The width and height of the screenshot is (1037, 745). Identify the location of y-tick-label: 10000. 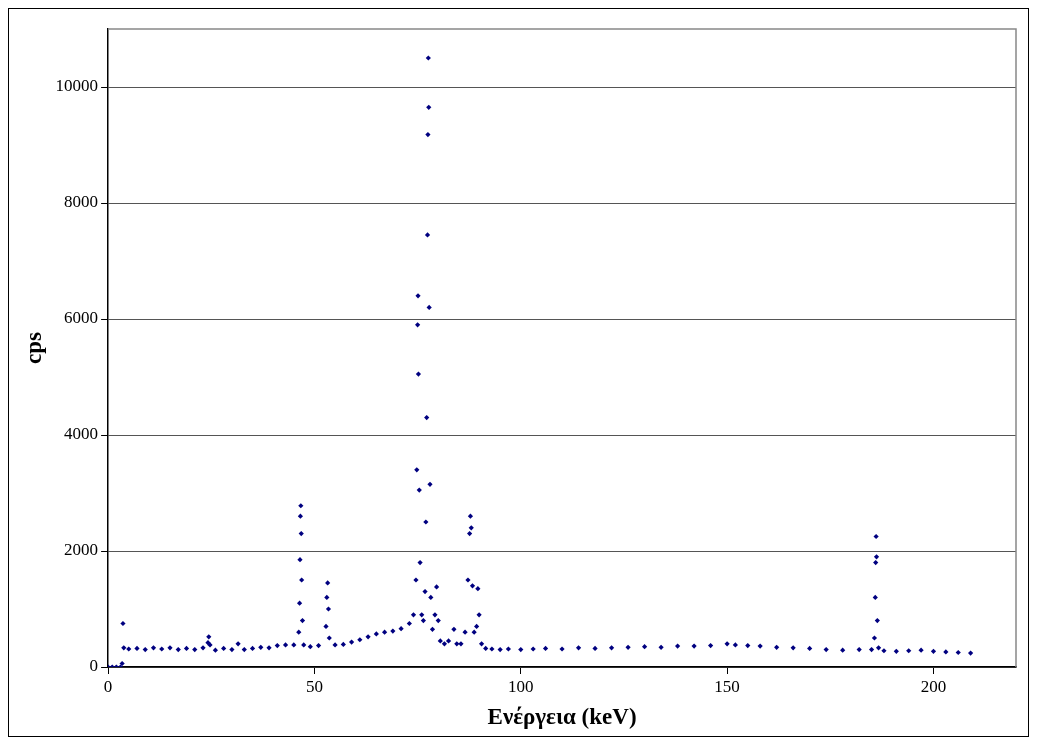
(77, 86).